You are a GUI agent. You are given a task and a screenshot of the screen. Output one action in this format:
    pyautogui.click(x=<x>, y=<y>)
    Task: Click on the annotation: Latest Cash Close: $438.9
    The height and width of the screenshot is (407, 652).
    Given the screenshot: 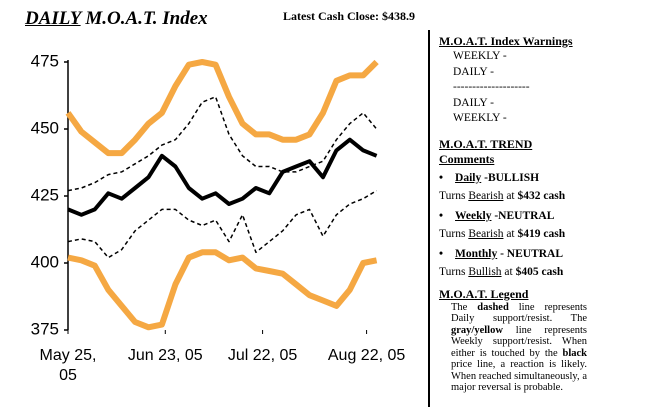 What is the action you would take?
    pyautogui.click(x=349, y=16)
    